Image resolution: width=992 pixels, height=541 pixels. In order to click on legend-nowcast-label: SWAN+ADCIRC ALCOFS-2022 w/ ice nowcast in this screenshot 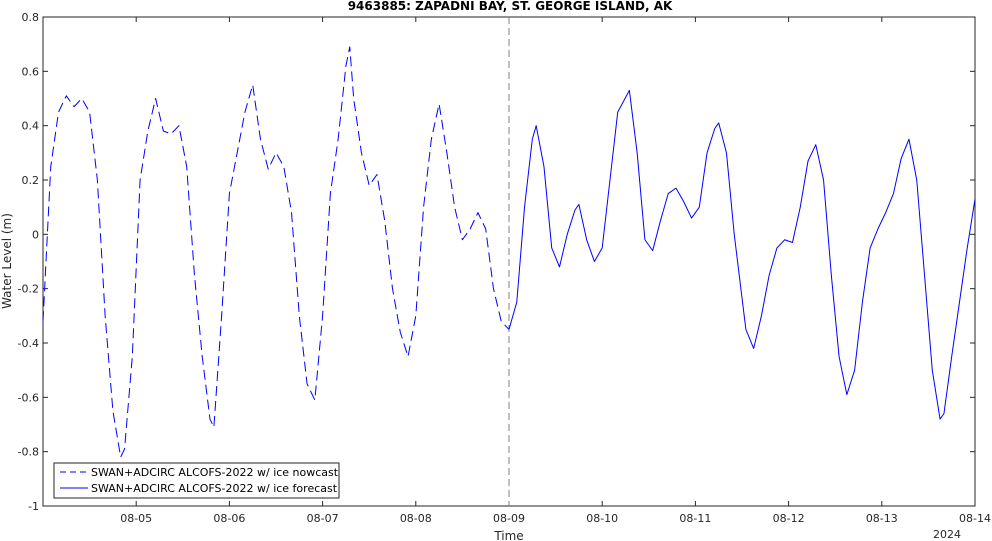, I will do `click(215, 472)`.